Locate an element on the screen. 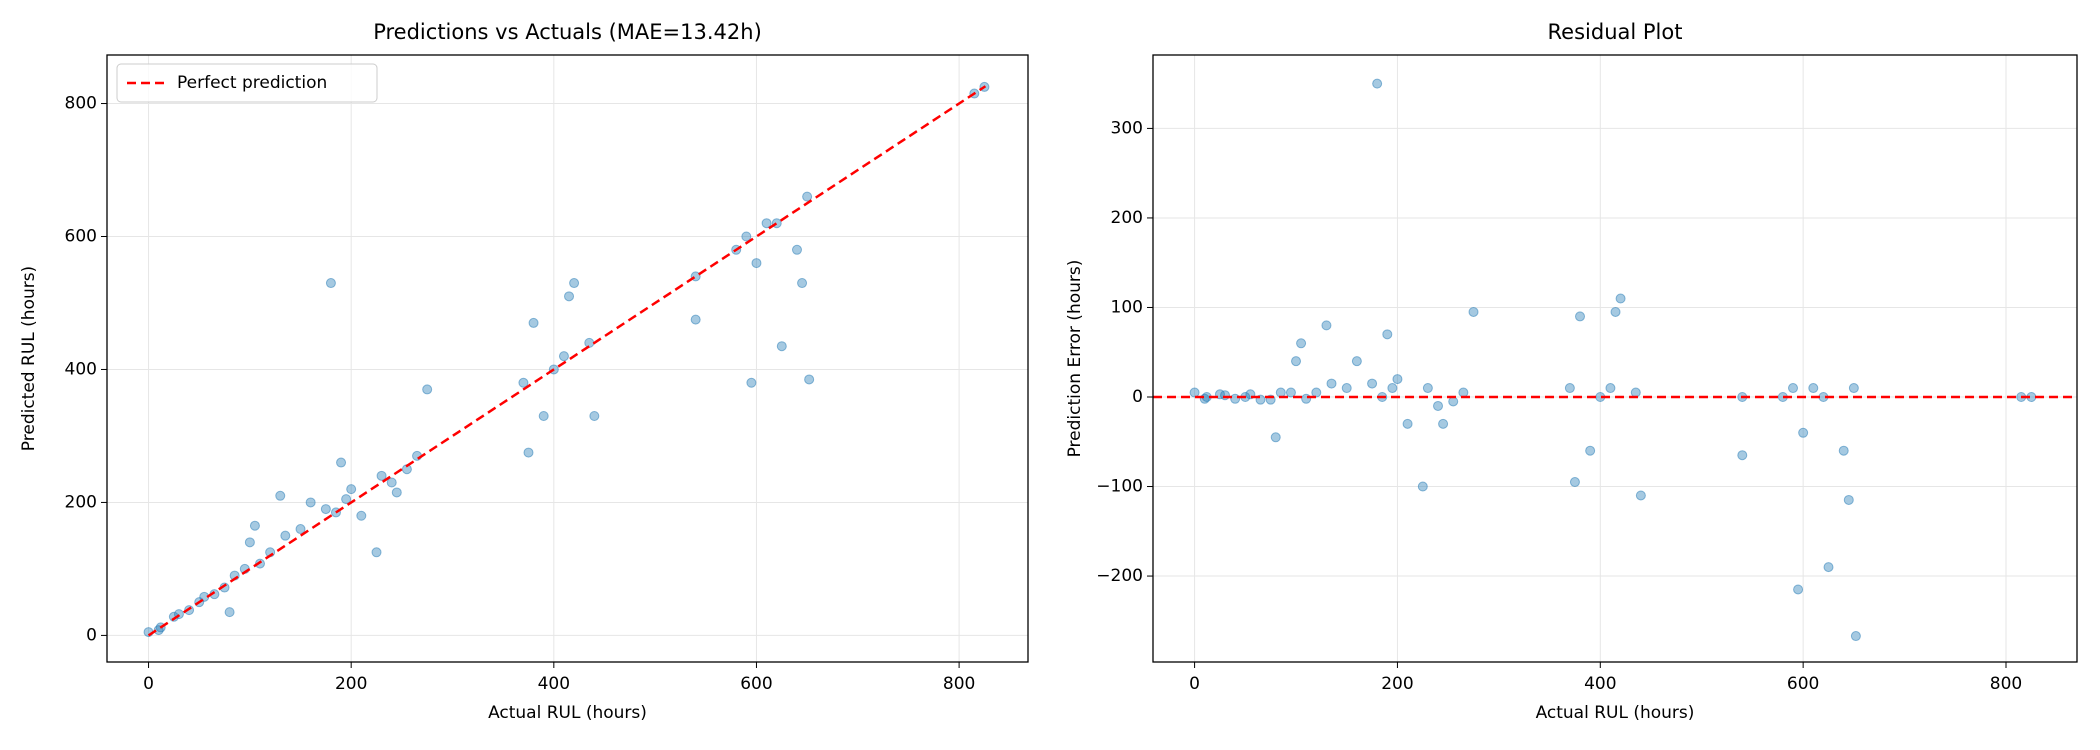 This screenshot has height=750, width=2100. y-tick-label: 600 is located at coordinates (81, 237).